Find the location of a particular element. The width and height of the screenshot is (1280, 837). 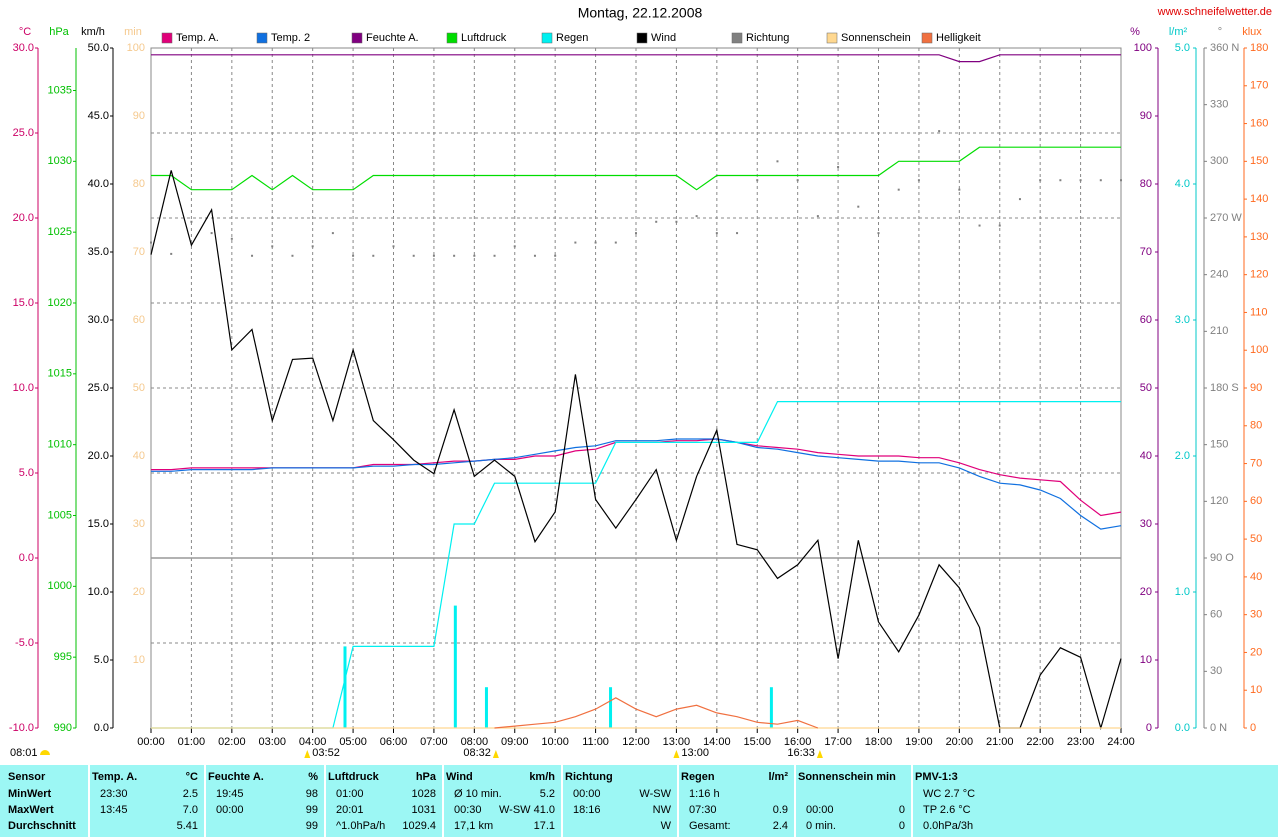

y-tick-label: 0 N is located at coordinates (1218, 728).